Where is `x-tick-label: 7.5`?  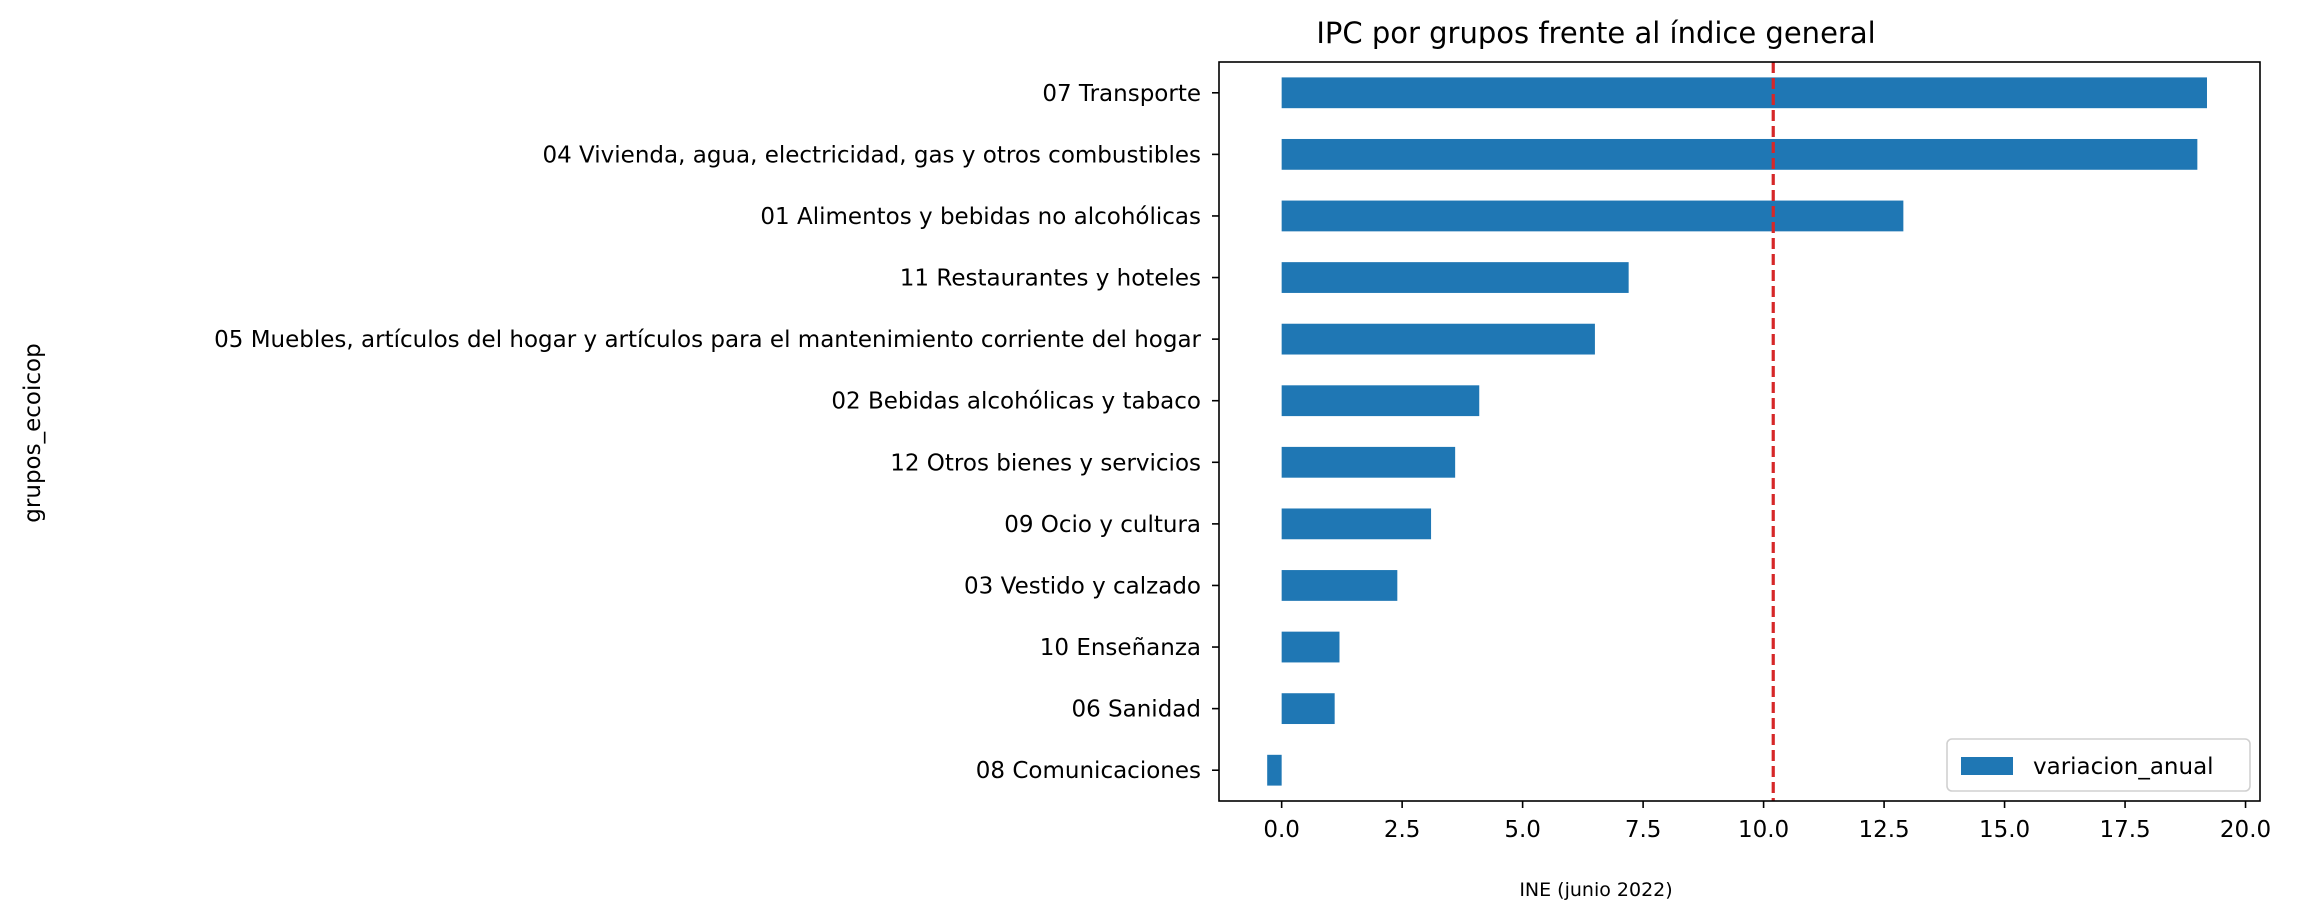
x-tick-label: 7.5 is located at coordinates (1643, 830).